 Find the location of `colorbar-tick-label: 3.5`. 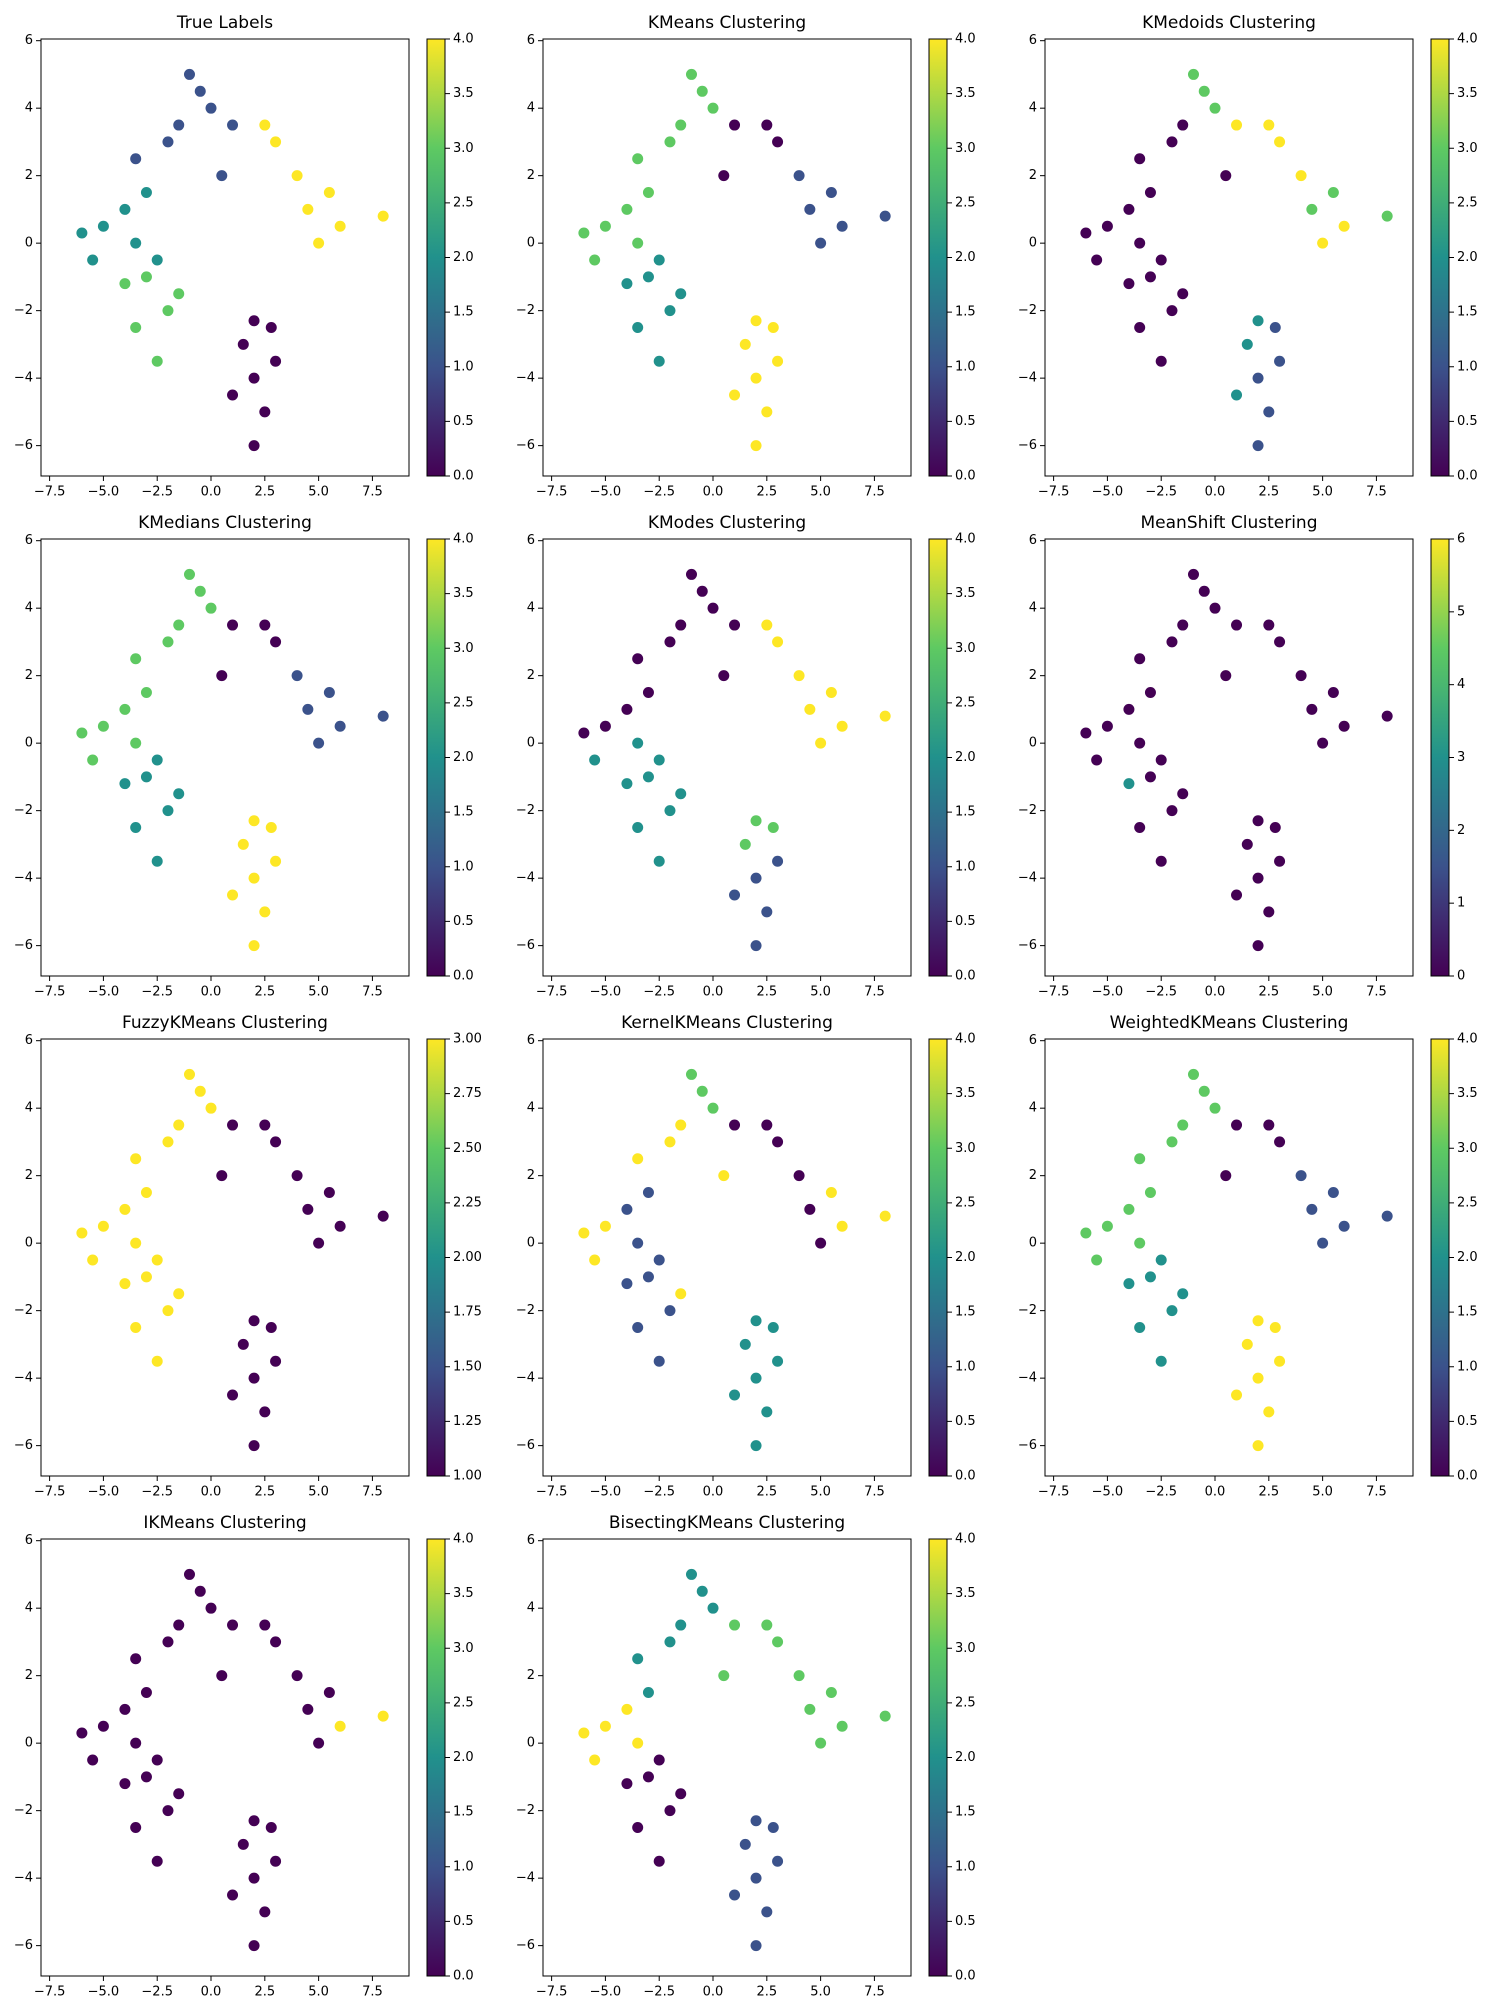

colorbar-tick-label: 3.5 is located at coordinates (1467, 93).